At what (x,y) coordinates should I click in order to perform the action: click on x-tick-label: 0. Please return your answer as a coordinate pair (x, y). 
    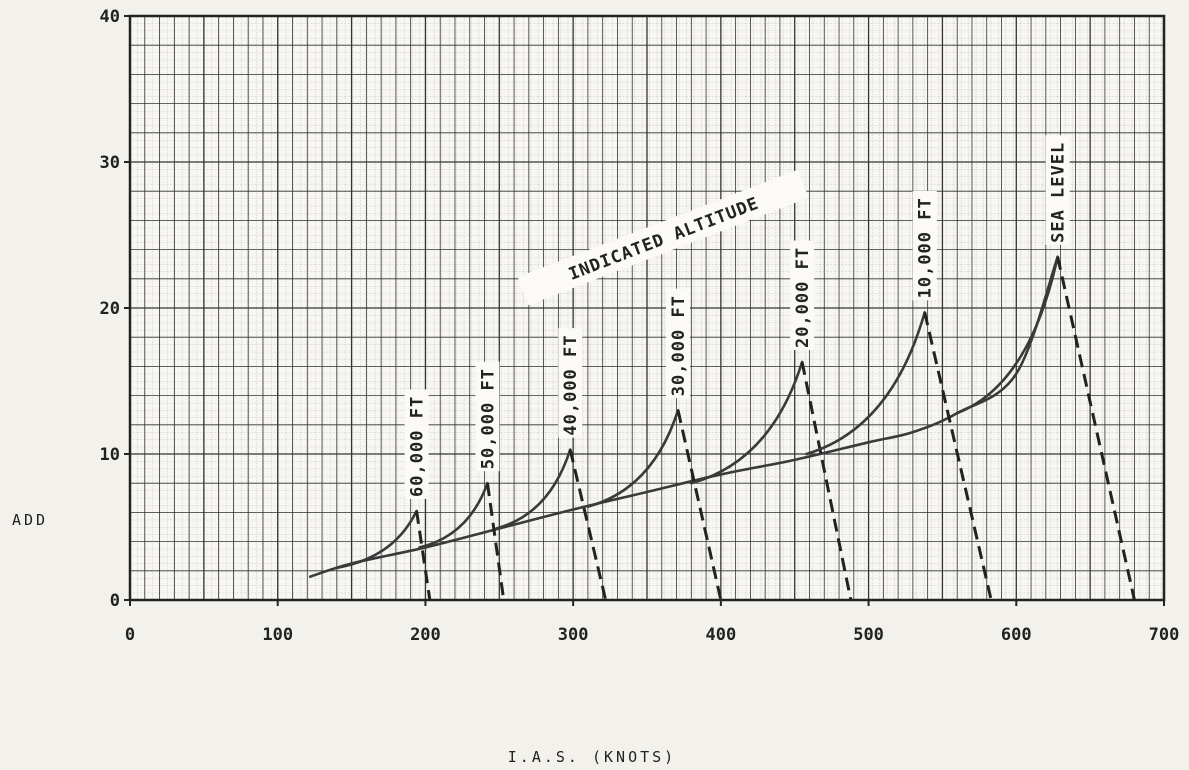
    Looking at the image, I should click on (130, 635).